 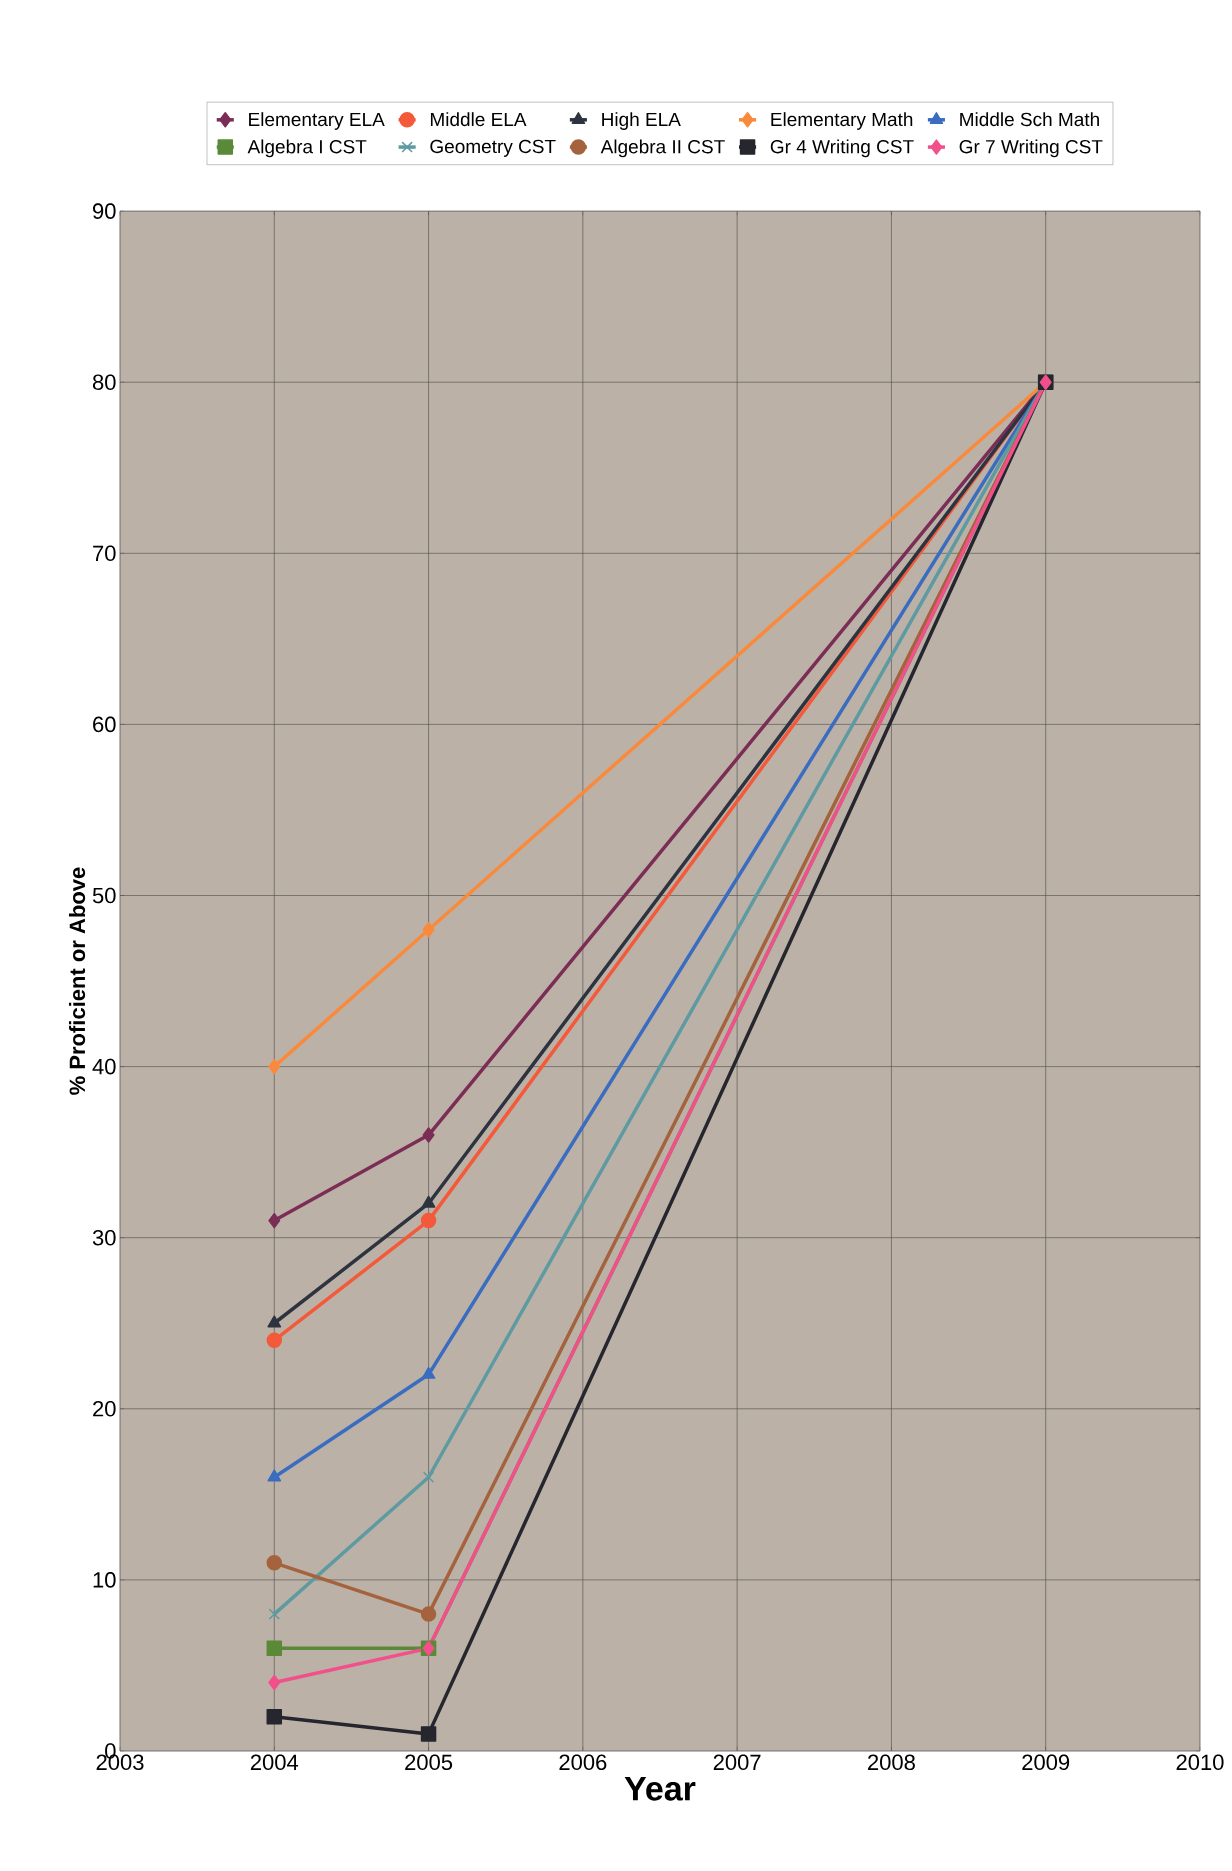 I want to click on legend-label: Geometry CST, so click(x=493, y=148).